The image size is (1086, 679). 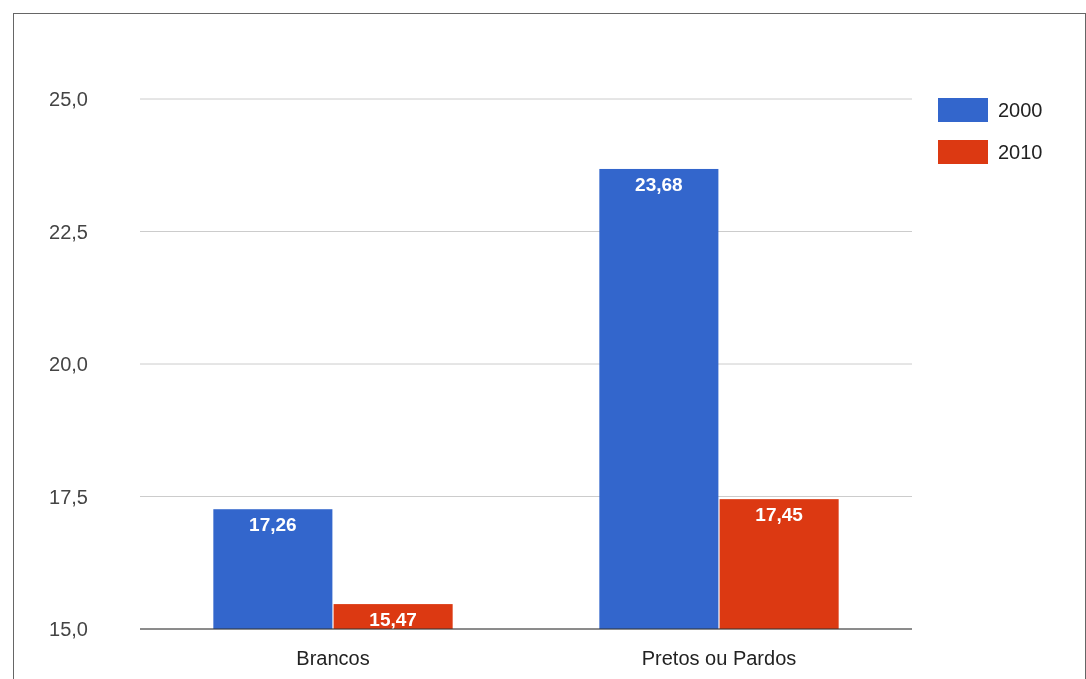 What do you see at coordinates (68, 496) in the screenshot?
I see `y-tick-label: 17,5` at bounding box center [68, 496].